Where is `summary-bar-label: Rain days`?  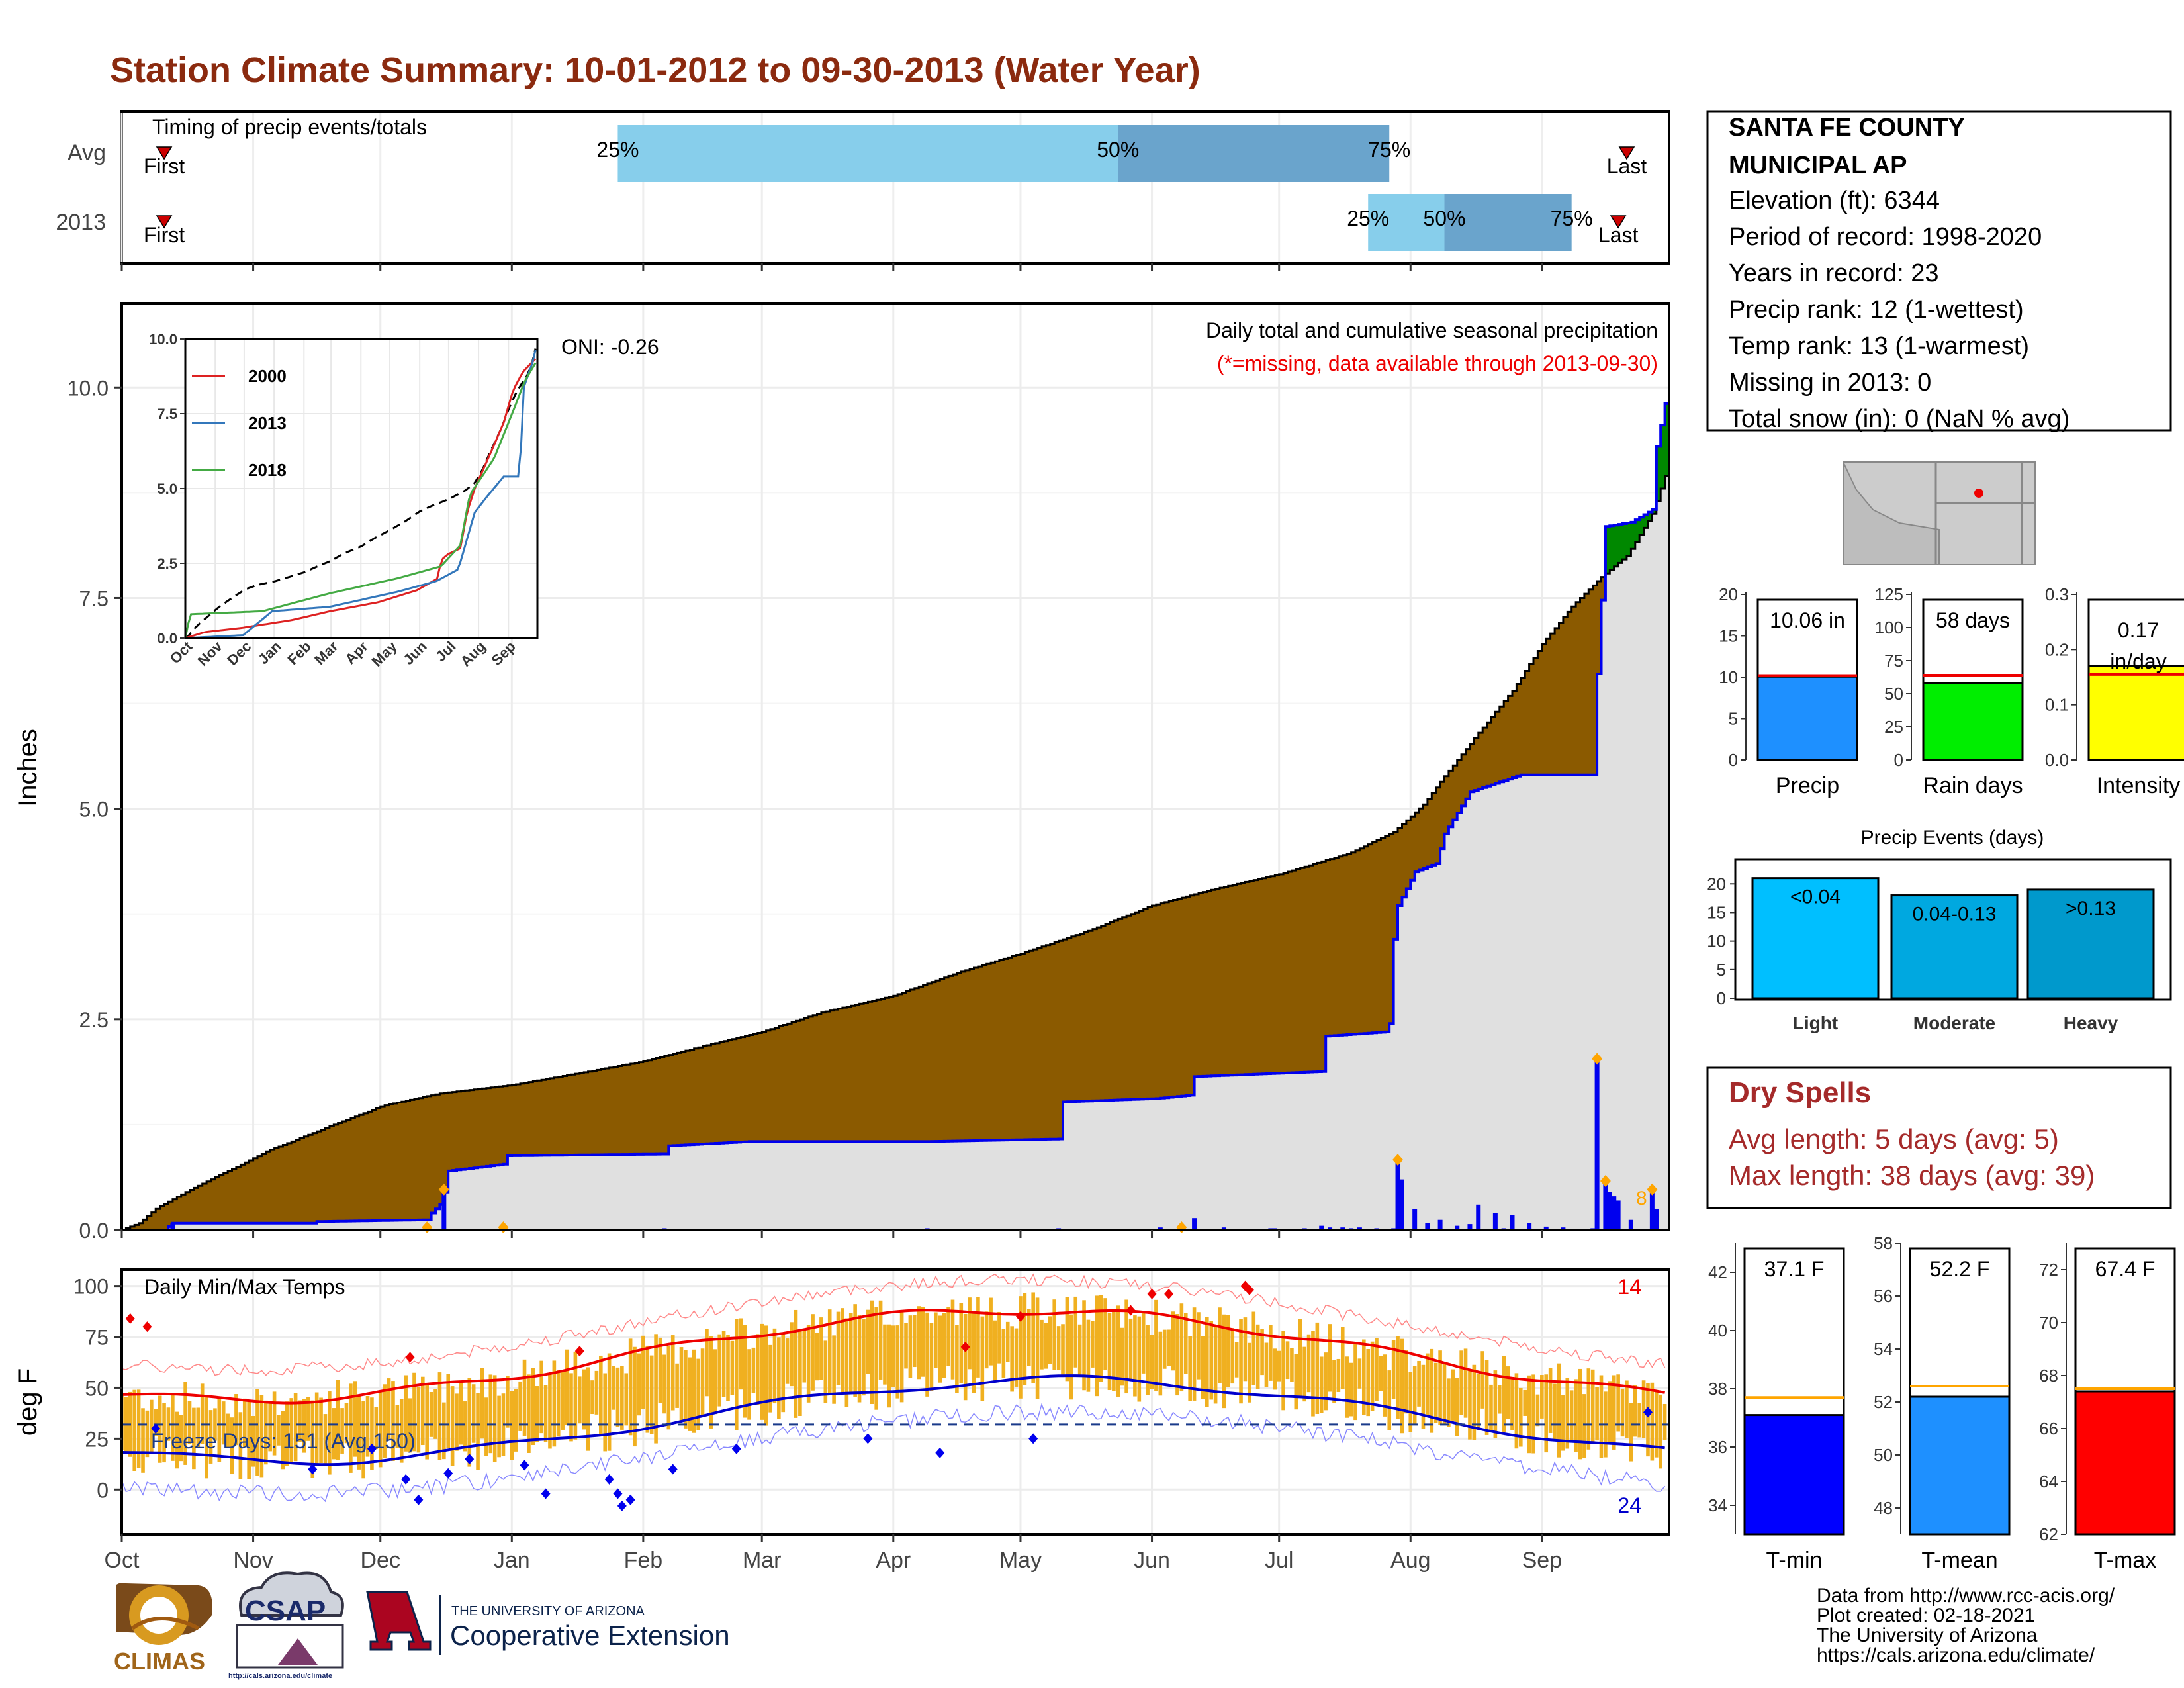
summary-bar-label: Rain days is located at coordinates (1973, 785).